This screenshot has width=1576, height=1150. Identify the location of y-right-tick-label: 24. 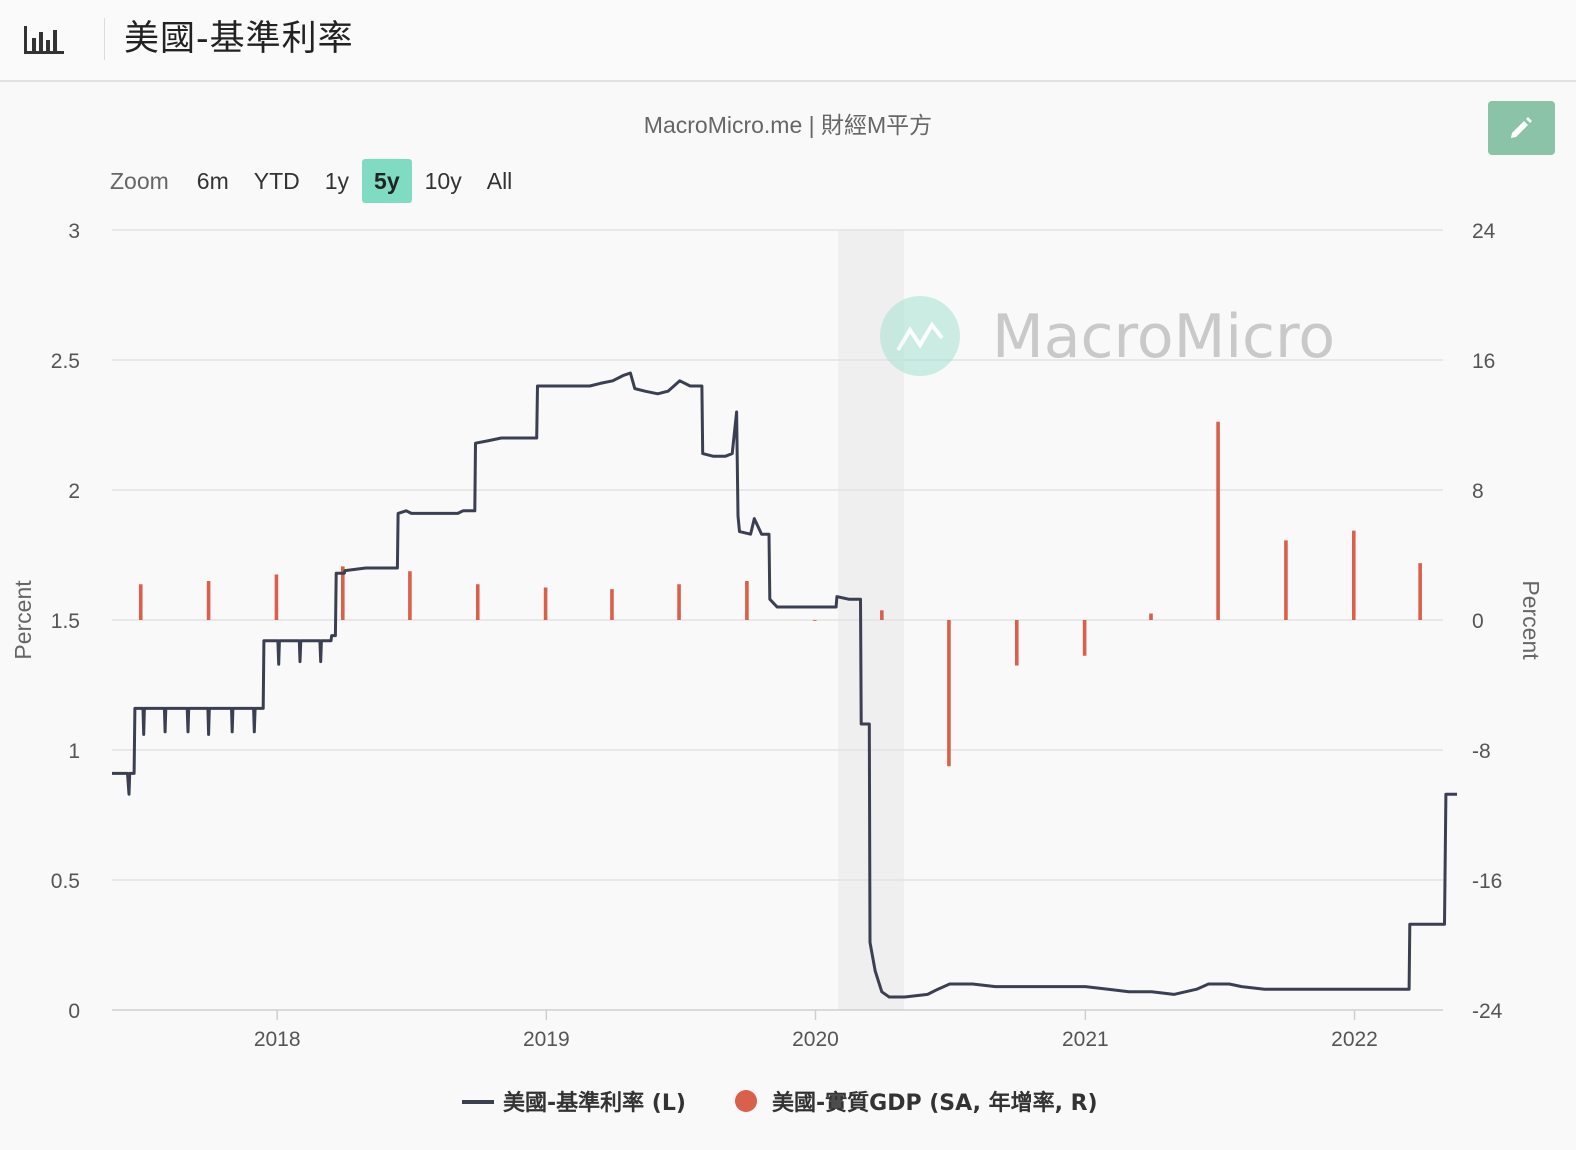
(1484, 231).